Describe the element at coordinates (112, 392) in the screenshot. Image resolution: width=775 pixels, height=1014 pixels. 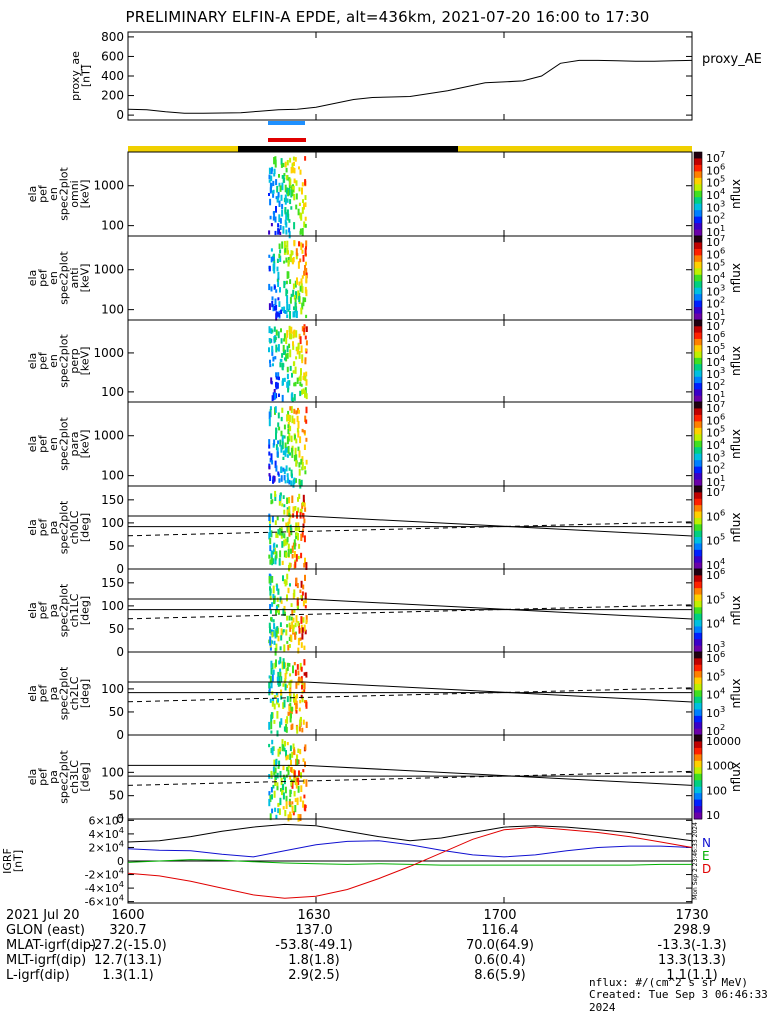
I see `y-tick-label: 100` at that location.